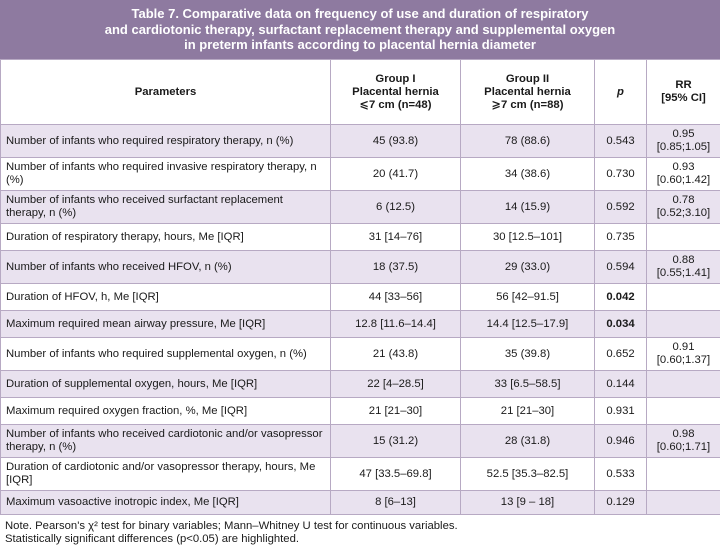 Image resolution: width=720 pixels, height=559 pixels. What do you see at coordinates (527, 237) in the screenshot?
I see `group2-cell: 30 [12.5–101]` at bounding box center [527, 237].